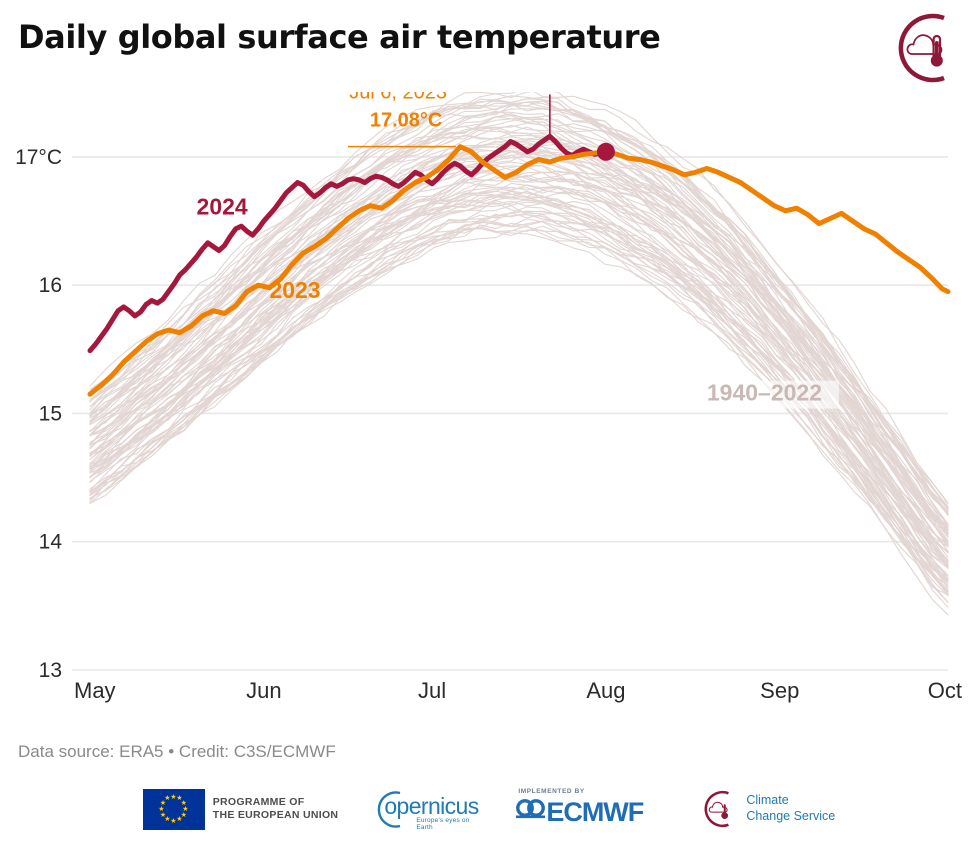 This screenshot has height=844, width=978. What do you see at coordinates (717, 809) in the screenshot?
I see `c3s-small-cloud-thermometer-icon` at bounding box center [717, 809].